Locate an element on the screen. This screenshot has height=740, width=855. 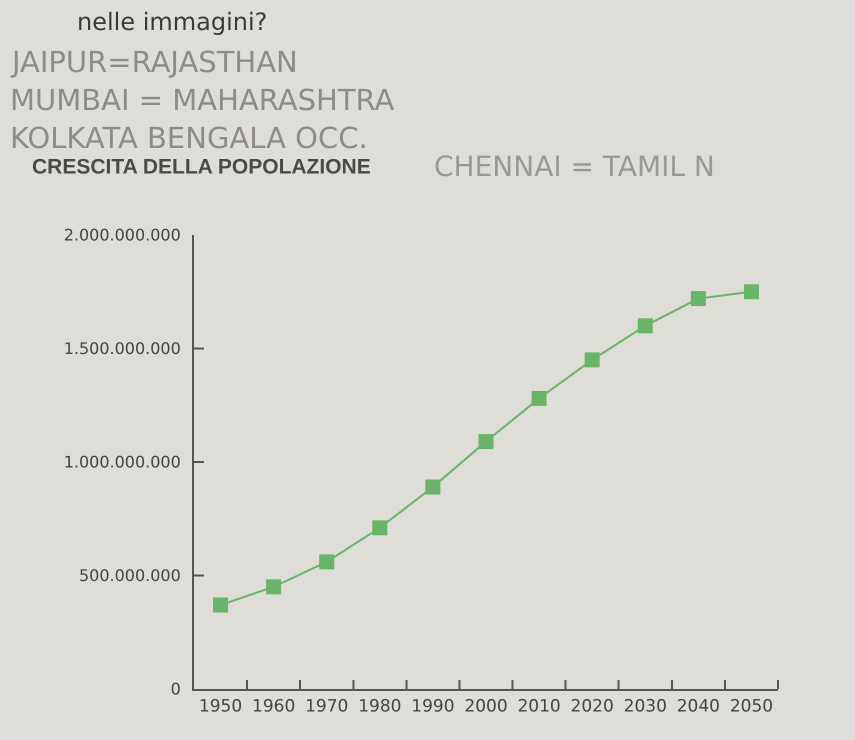
text: MUMBAI = MAHARASHTRA is located at coordinates (202, 100).